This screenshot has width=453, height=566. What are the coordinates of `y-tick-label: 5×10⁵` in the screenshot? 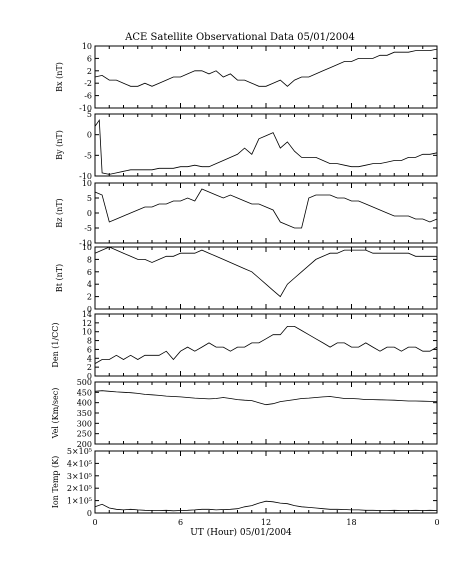 It's located at (79, 451).